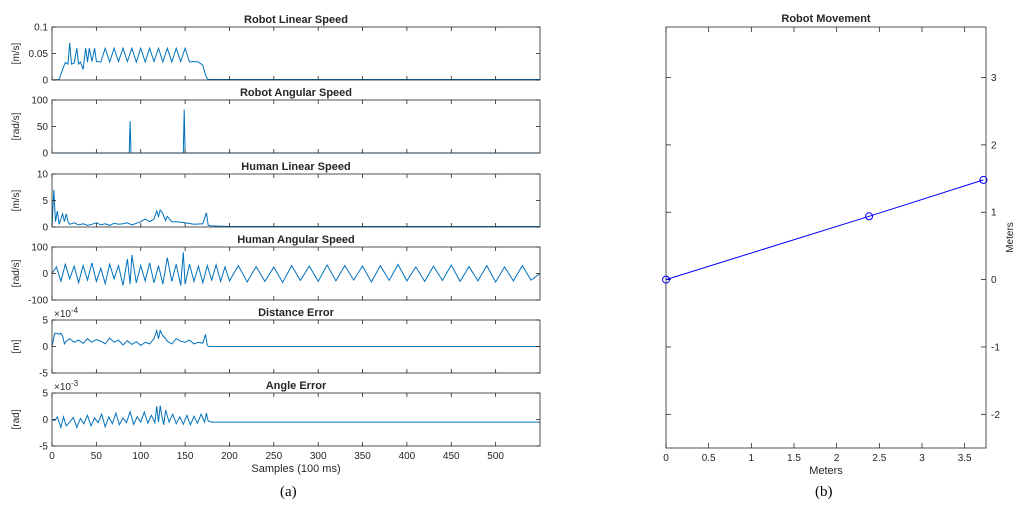  What do you see at coordinates (288, 492) in the screenshot?
I see `caption-a: (a)` at bounding box center [288, 492].